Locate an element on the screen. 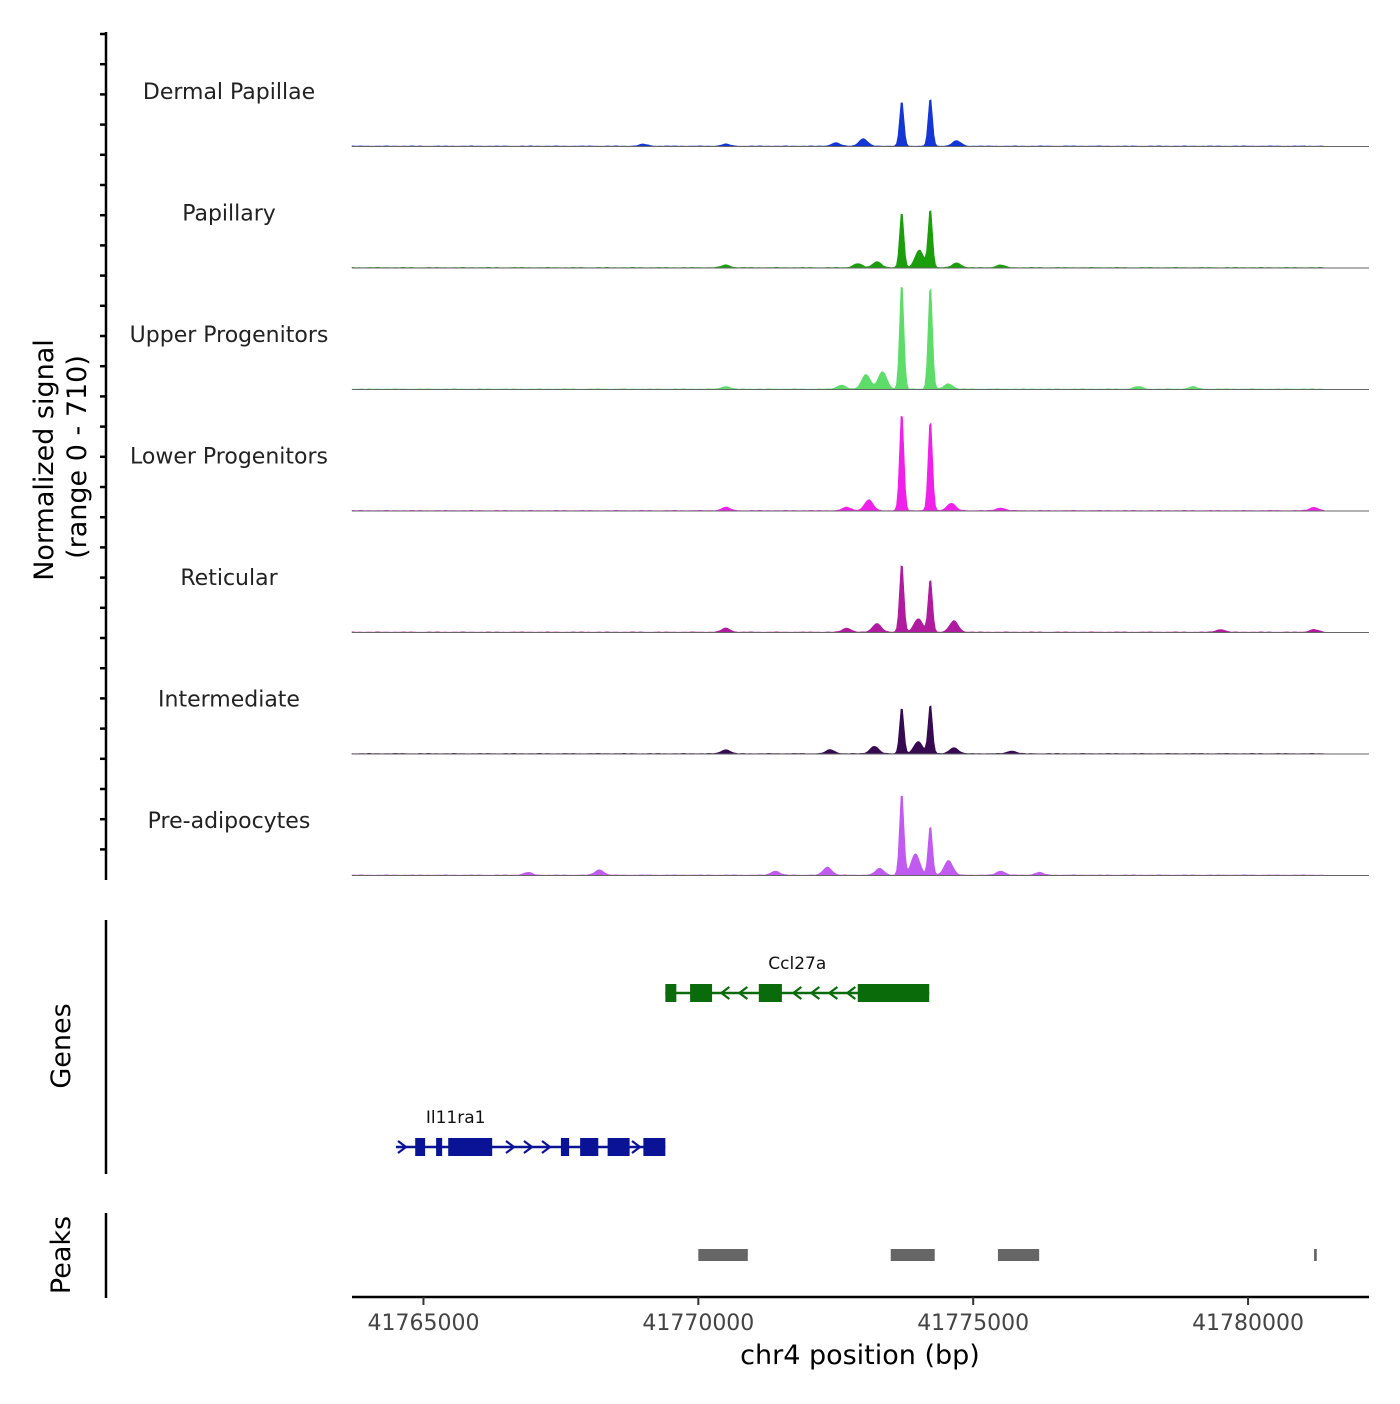 The height and width of the screenshot is (1404, 1400). signal-axis-title: Normalized signal is located at coordinates (44, 460).